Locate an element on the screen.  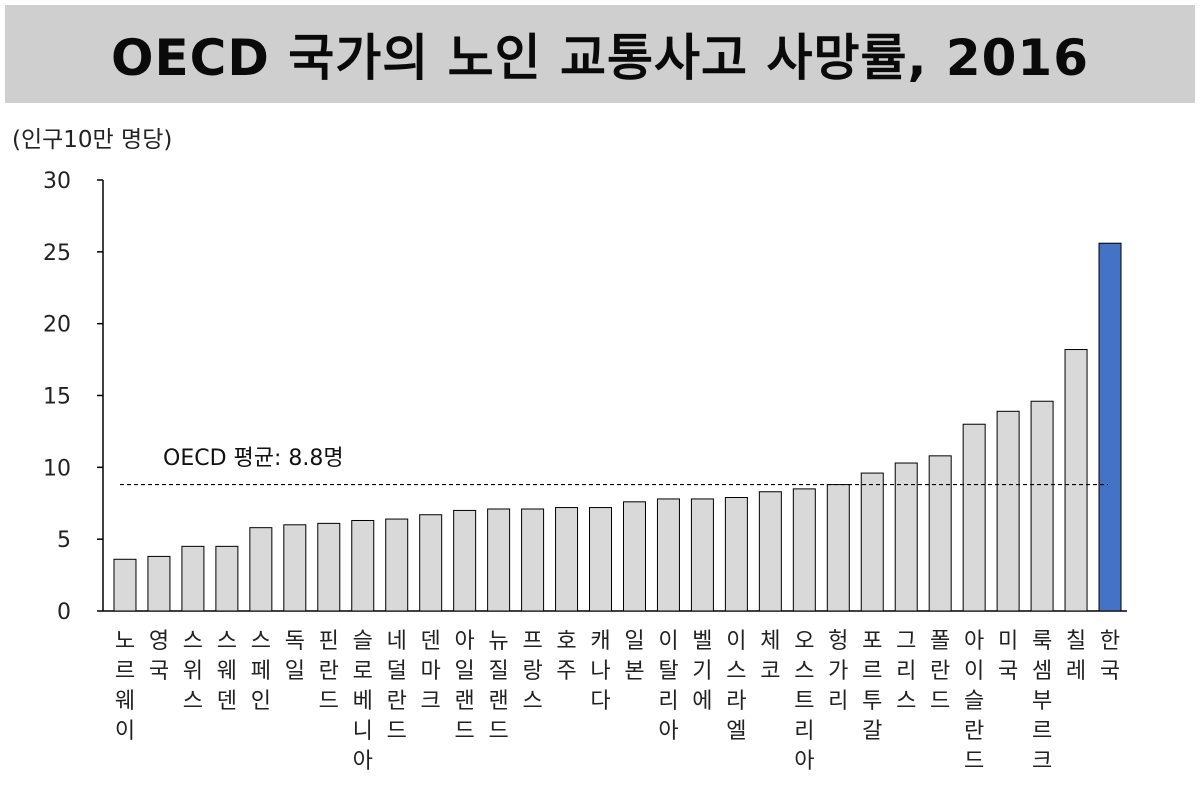
x-tick-label-char: 베 is located at coordinates (363, 701).